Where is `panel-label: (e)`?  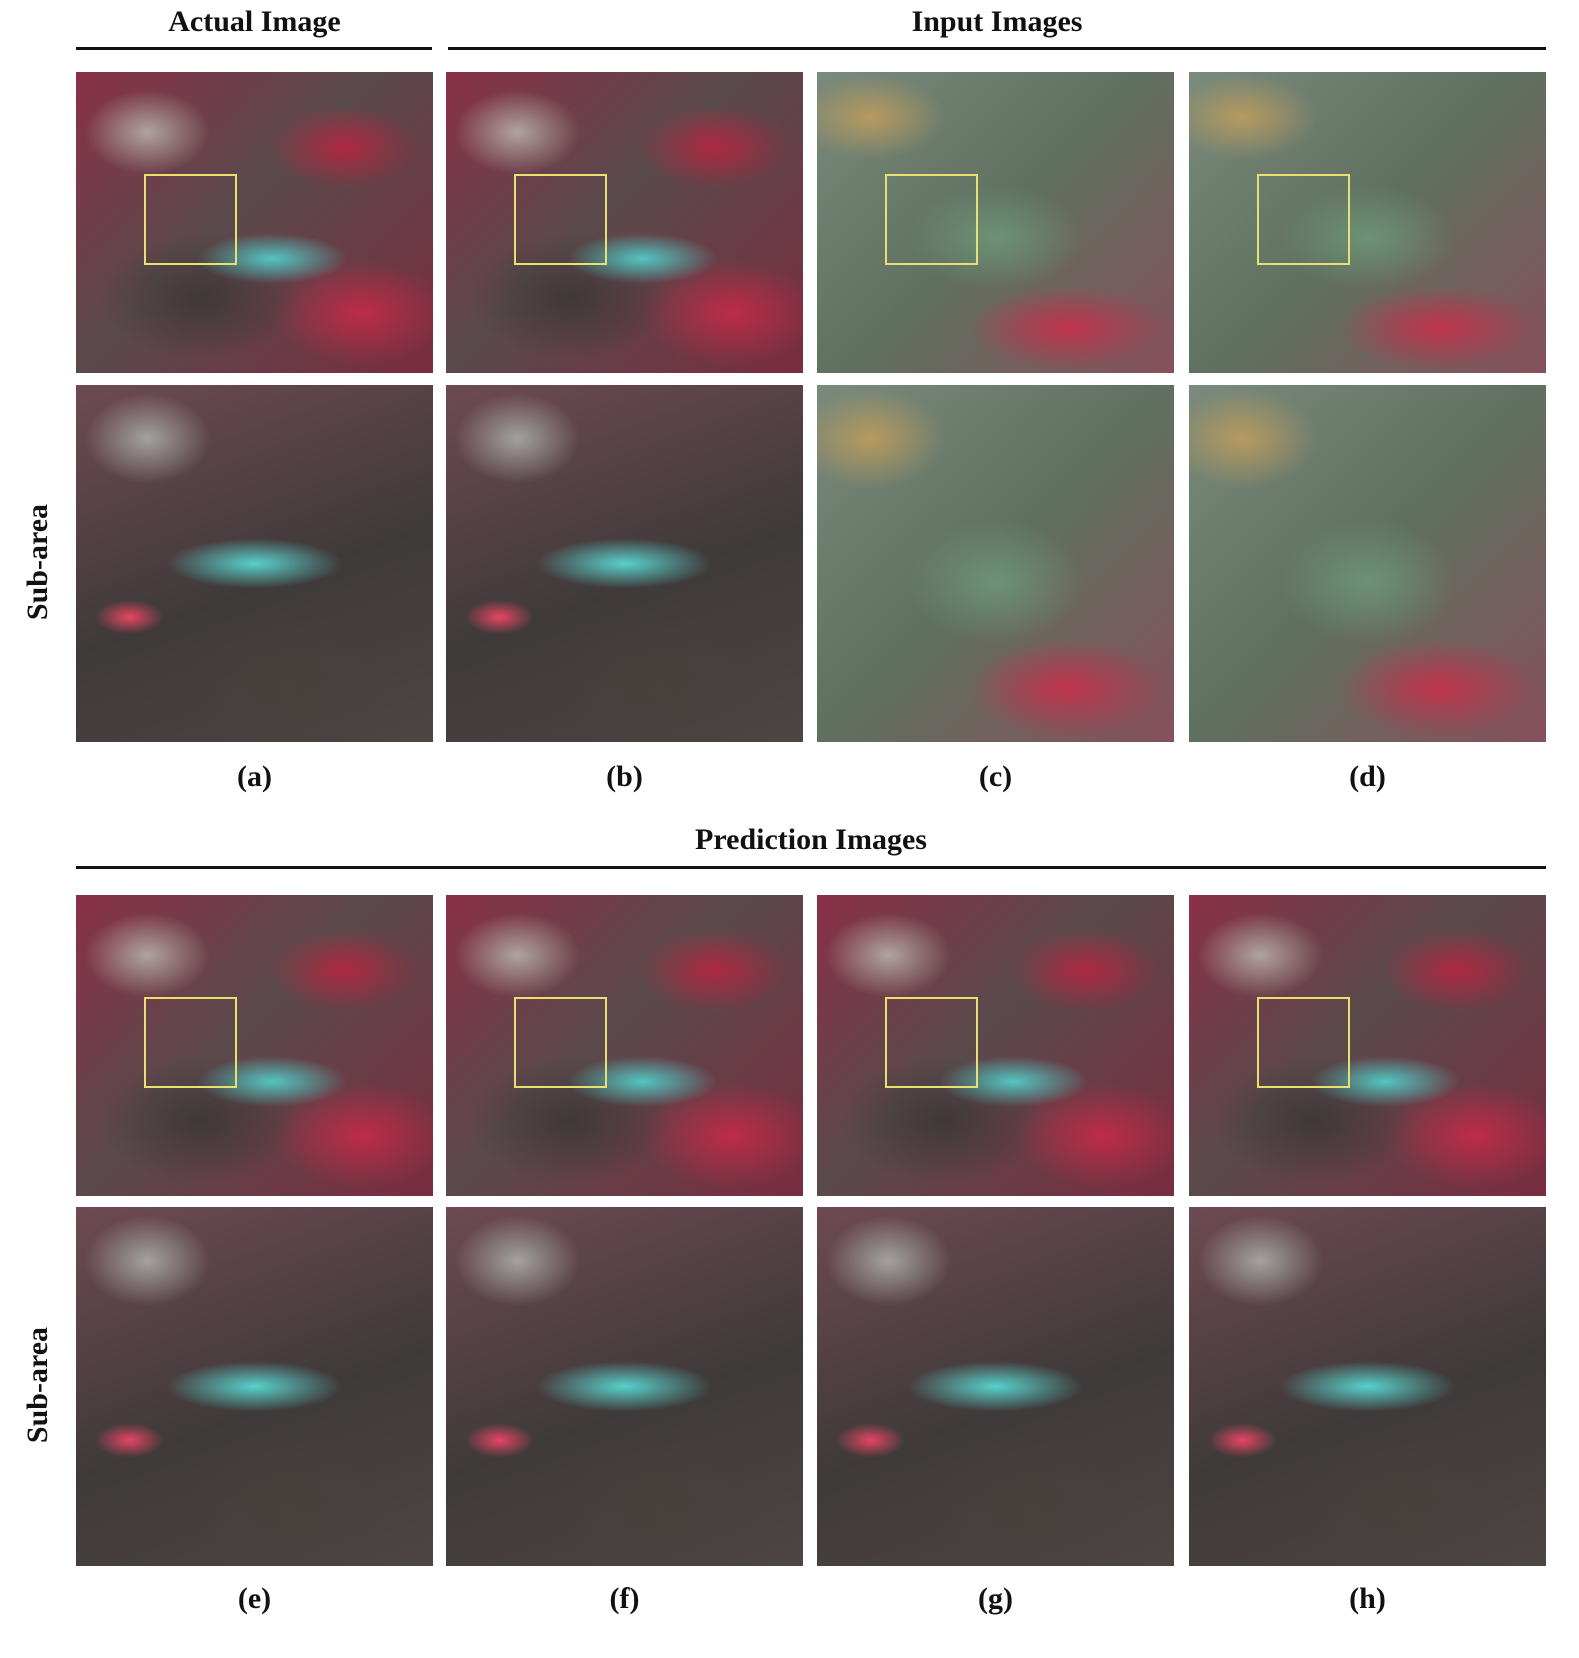 panel-label: (e) is located at coordinates (254, 1598).